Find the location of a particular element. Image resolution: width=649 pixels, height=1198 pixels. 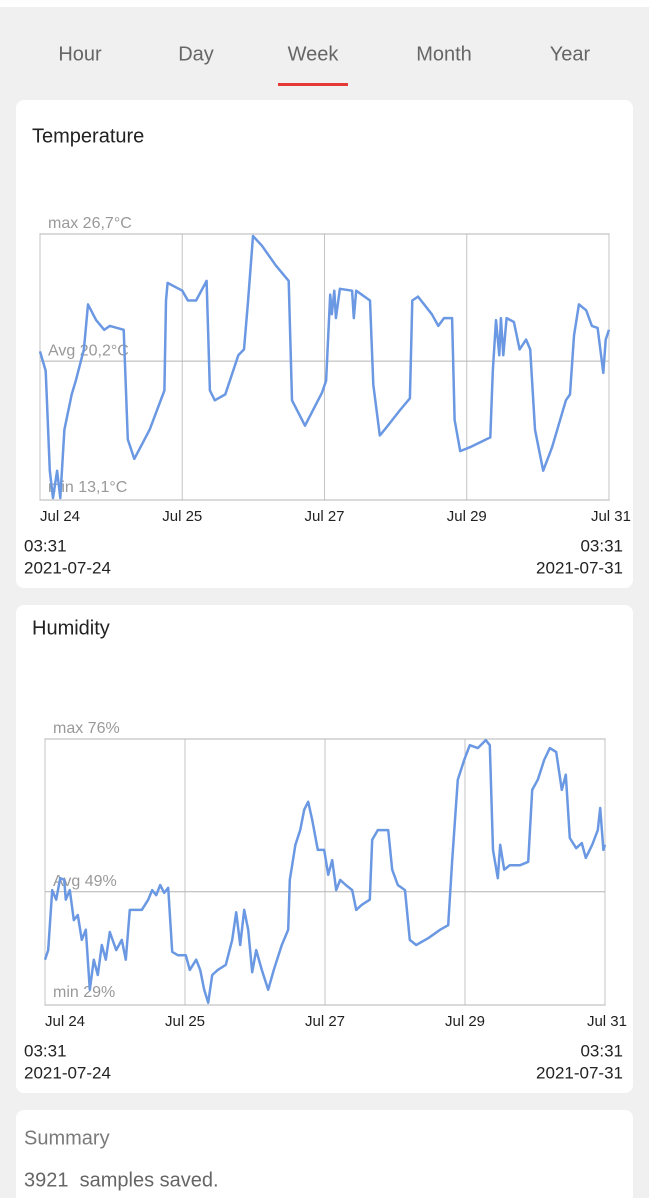

y-reference-label: min 29% is located at coordinates (84, 992).